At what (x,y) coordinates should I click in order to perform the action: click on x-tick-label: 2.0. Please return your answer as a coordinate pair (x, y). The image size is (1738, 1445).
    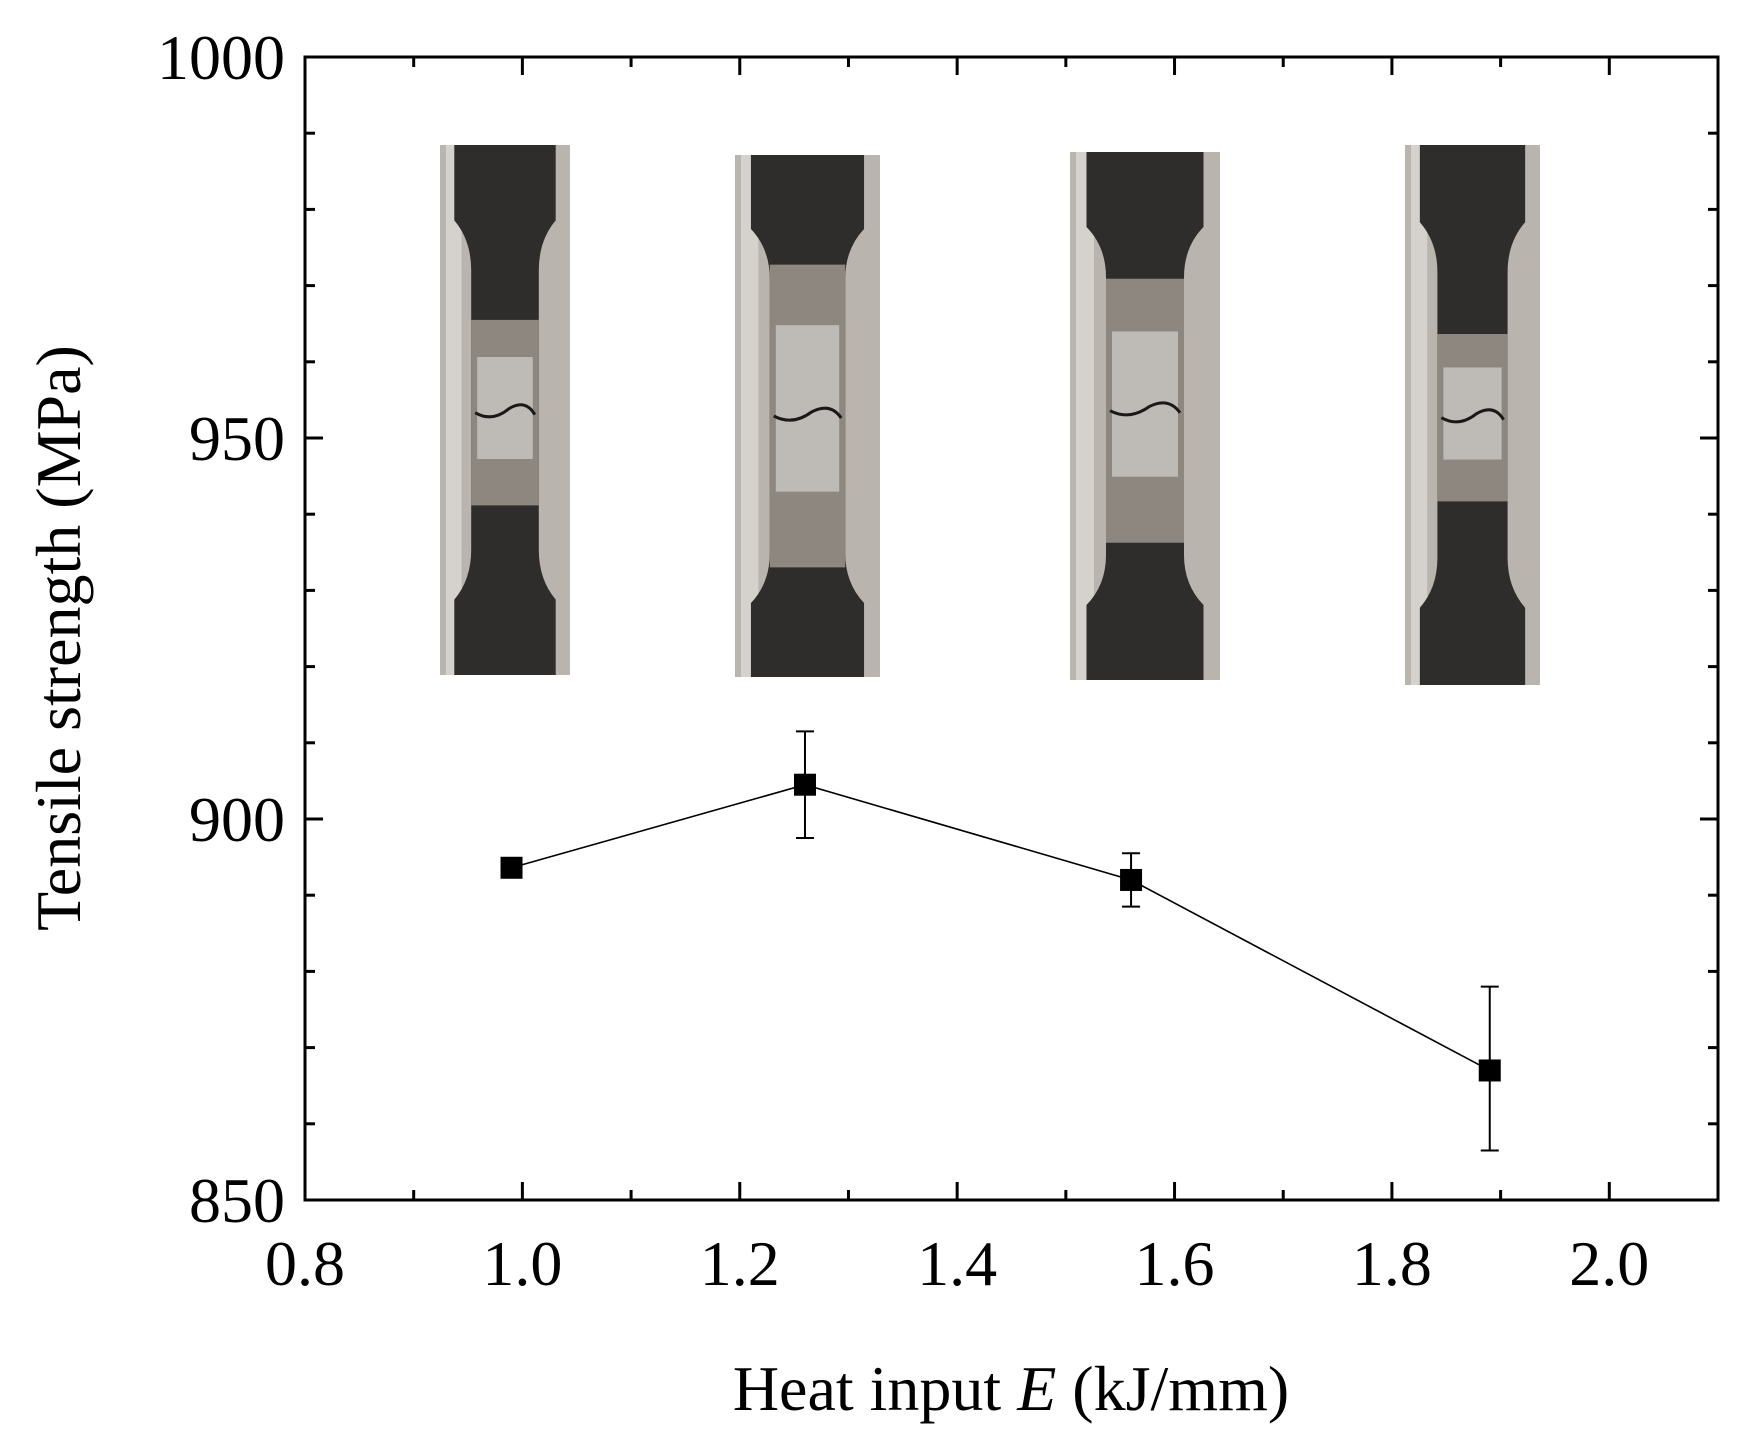
    Looking at the image, I should click on (1609, 1263).